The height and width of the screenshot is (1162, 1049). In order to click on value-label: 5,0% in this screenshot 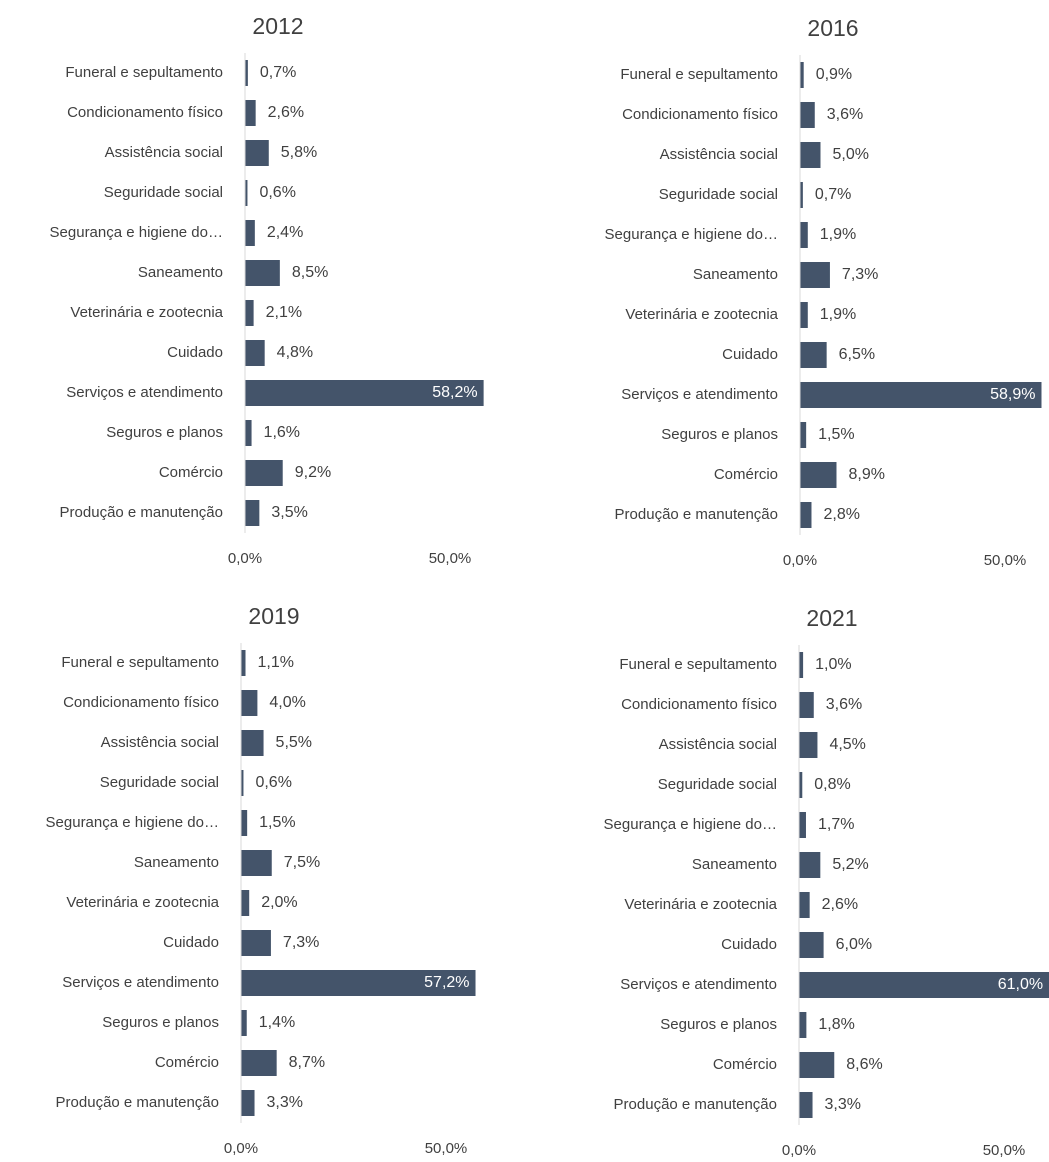, I will do `click(851, 154)`.